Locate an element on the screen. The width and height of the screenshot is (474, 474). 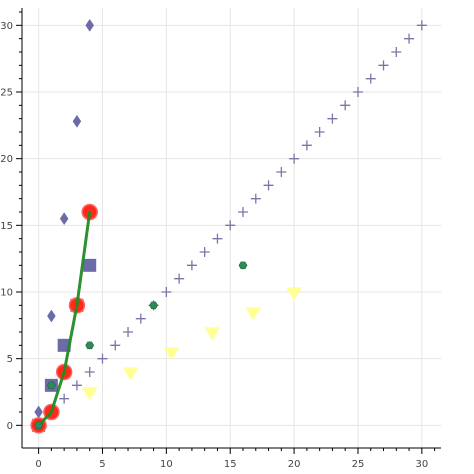
x-tick-label: 30 is located at coordinates (421, 464).